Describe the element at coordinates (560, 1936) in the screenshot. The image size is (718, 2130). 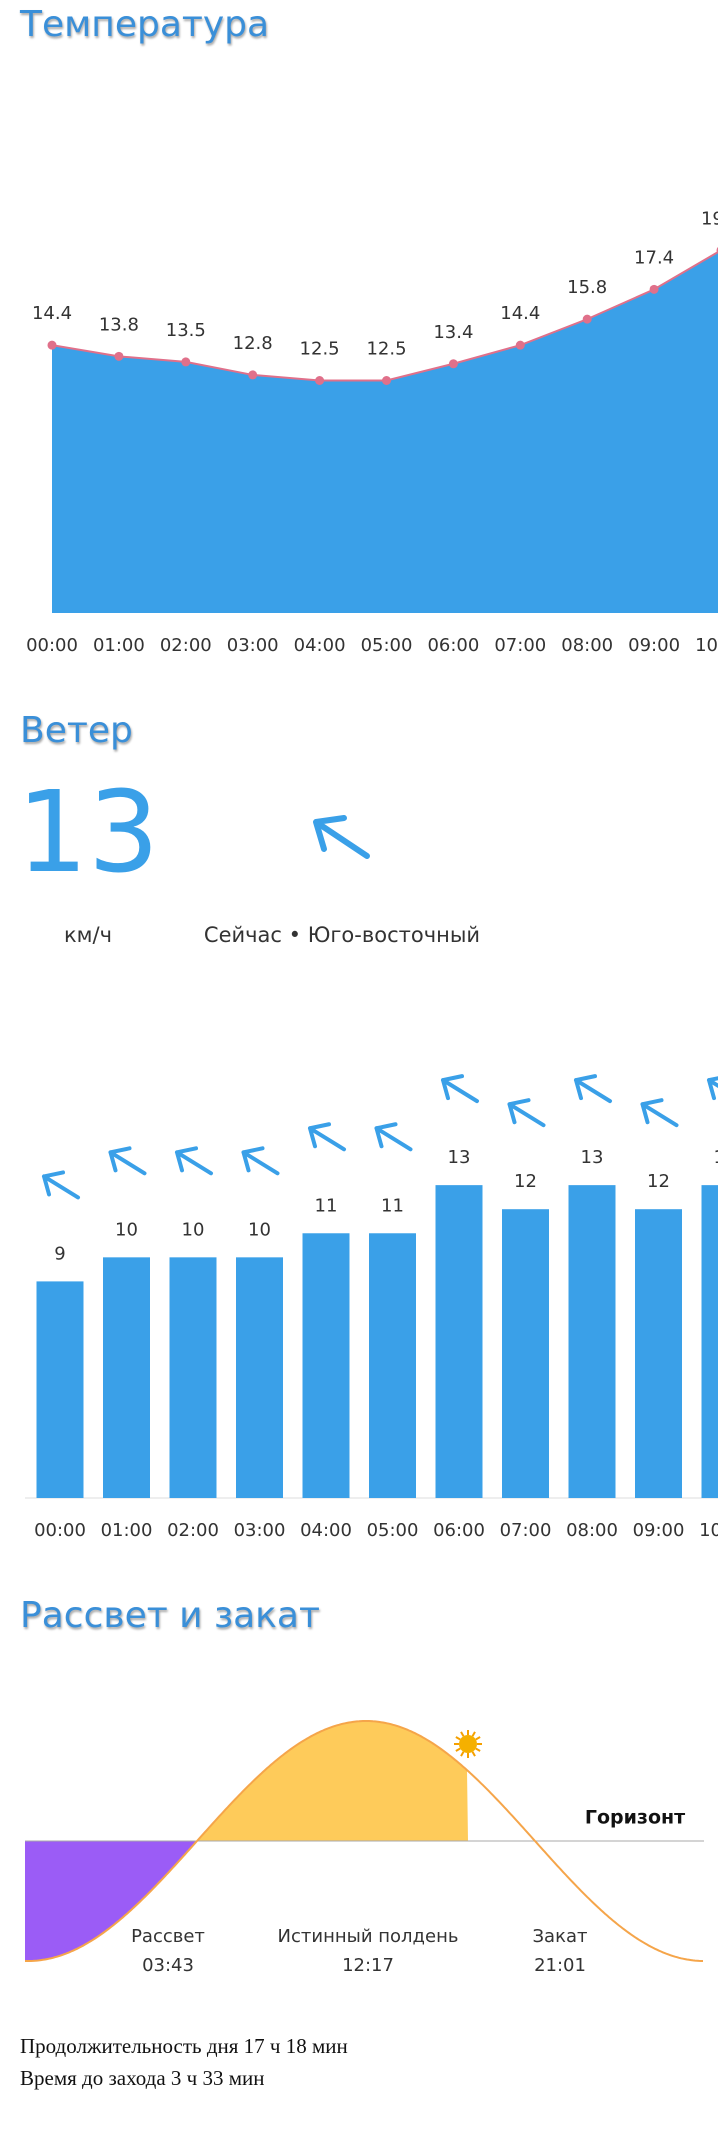
I see `sun-event-label: Закат` at that location.